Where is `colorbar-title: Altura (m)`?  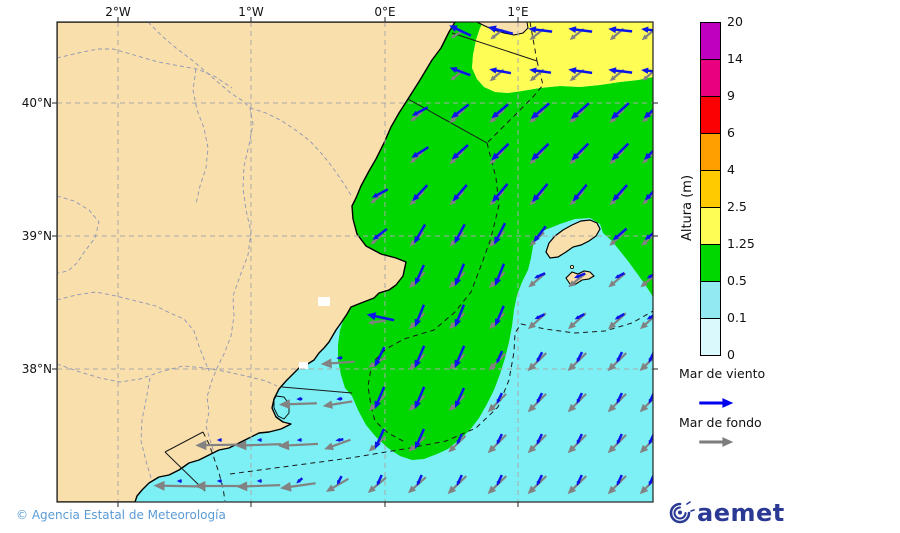
colorbar-title: Altura (m) is located at coordinates (687, 208).